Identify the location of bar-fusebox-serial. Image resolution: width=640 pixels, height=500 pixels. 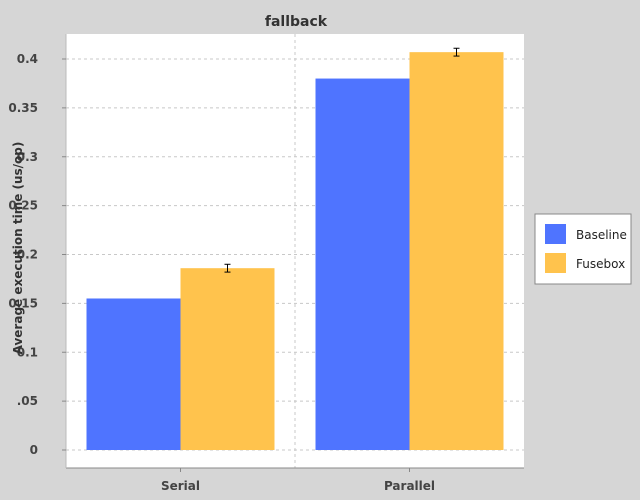
(227, 359).